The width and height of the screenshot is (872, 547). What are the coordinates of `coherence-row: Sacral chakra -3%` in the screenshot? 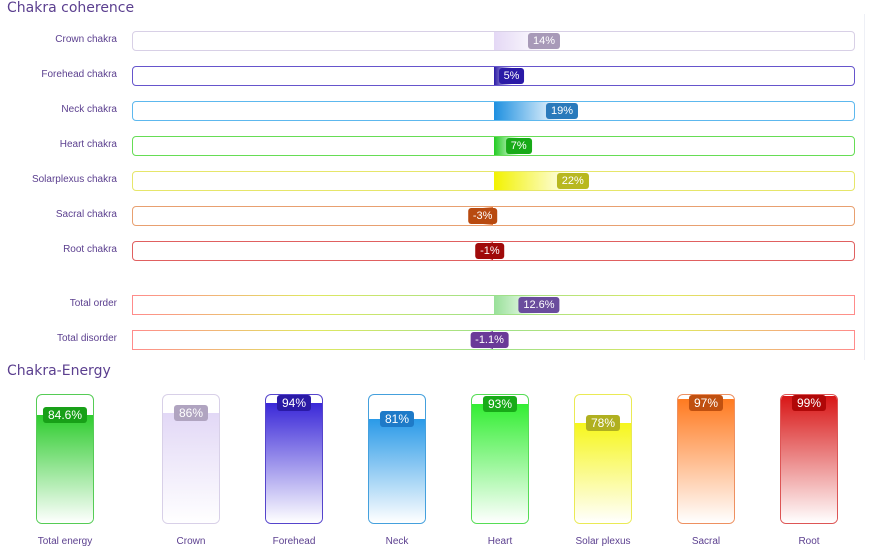 It's located at (436, 216).